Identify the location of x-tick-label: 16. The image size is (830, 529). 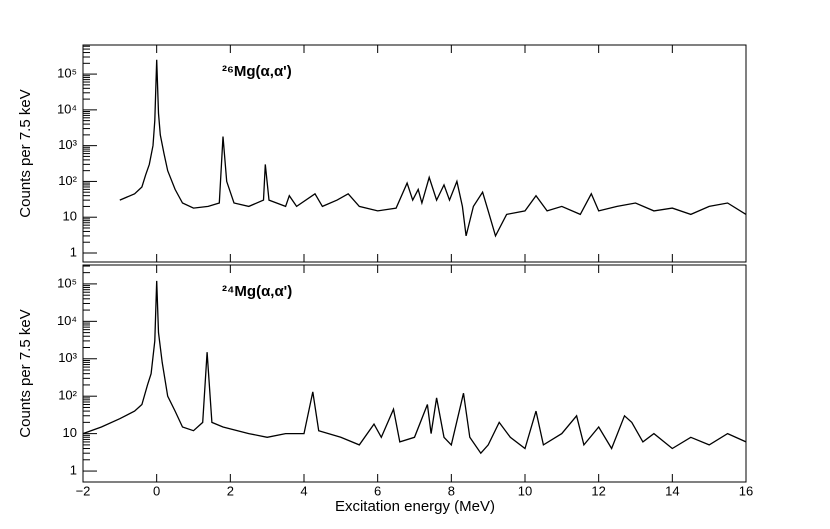
(746, 490).